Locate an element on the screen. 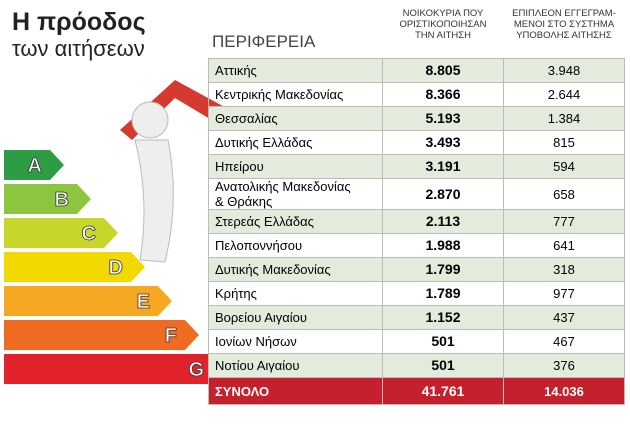 The width and height of the screenshot is (630, 440). energy-letter: G is located at coordinates (196, 370).